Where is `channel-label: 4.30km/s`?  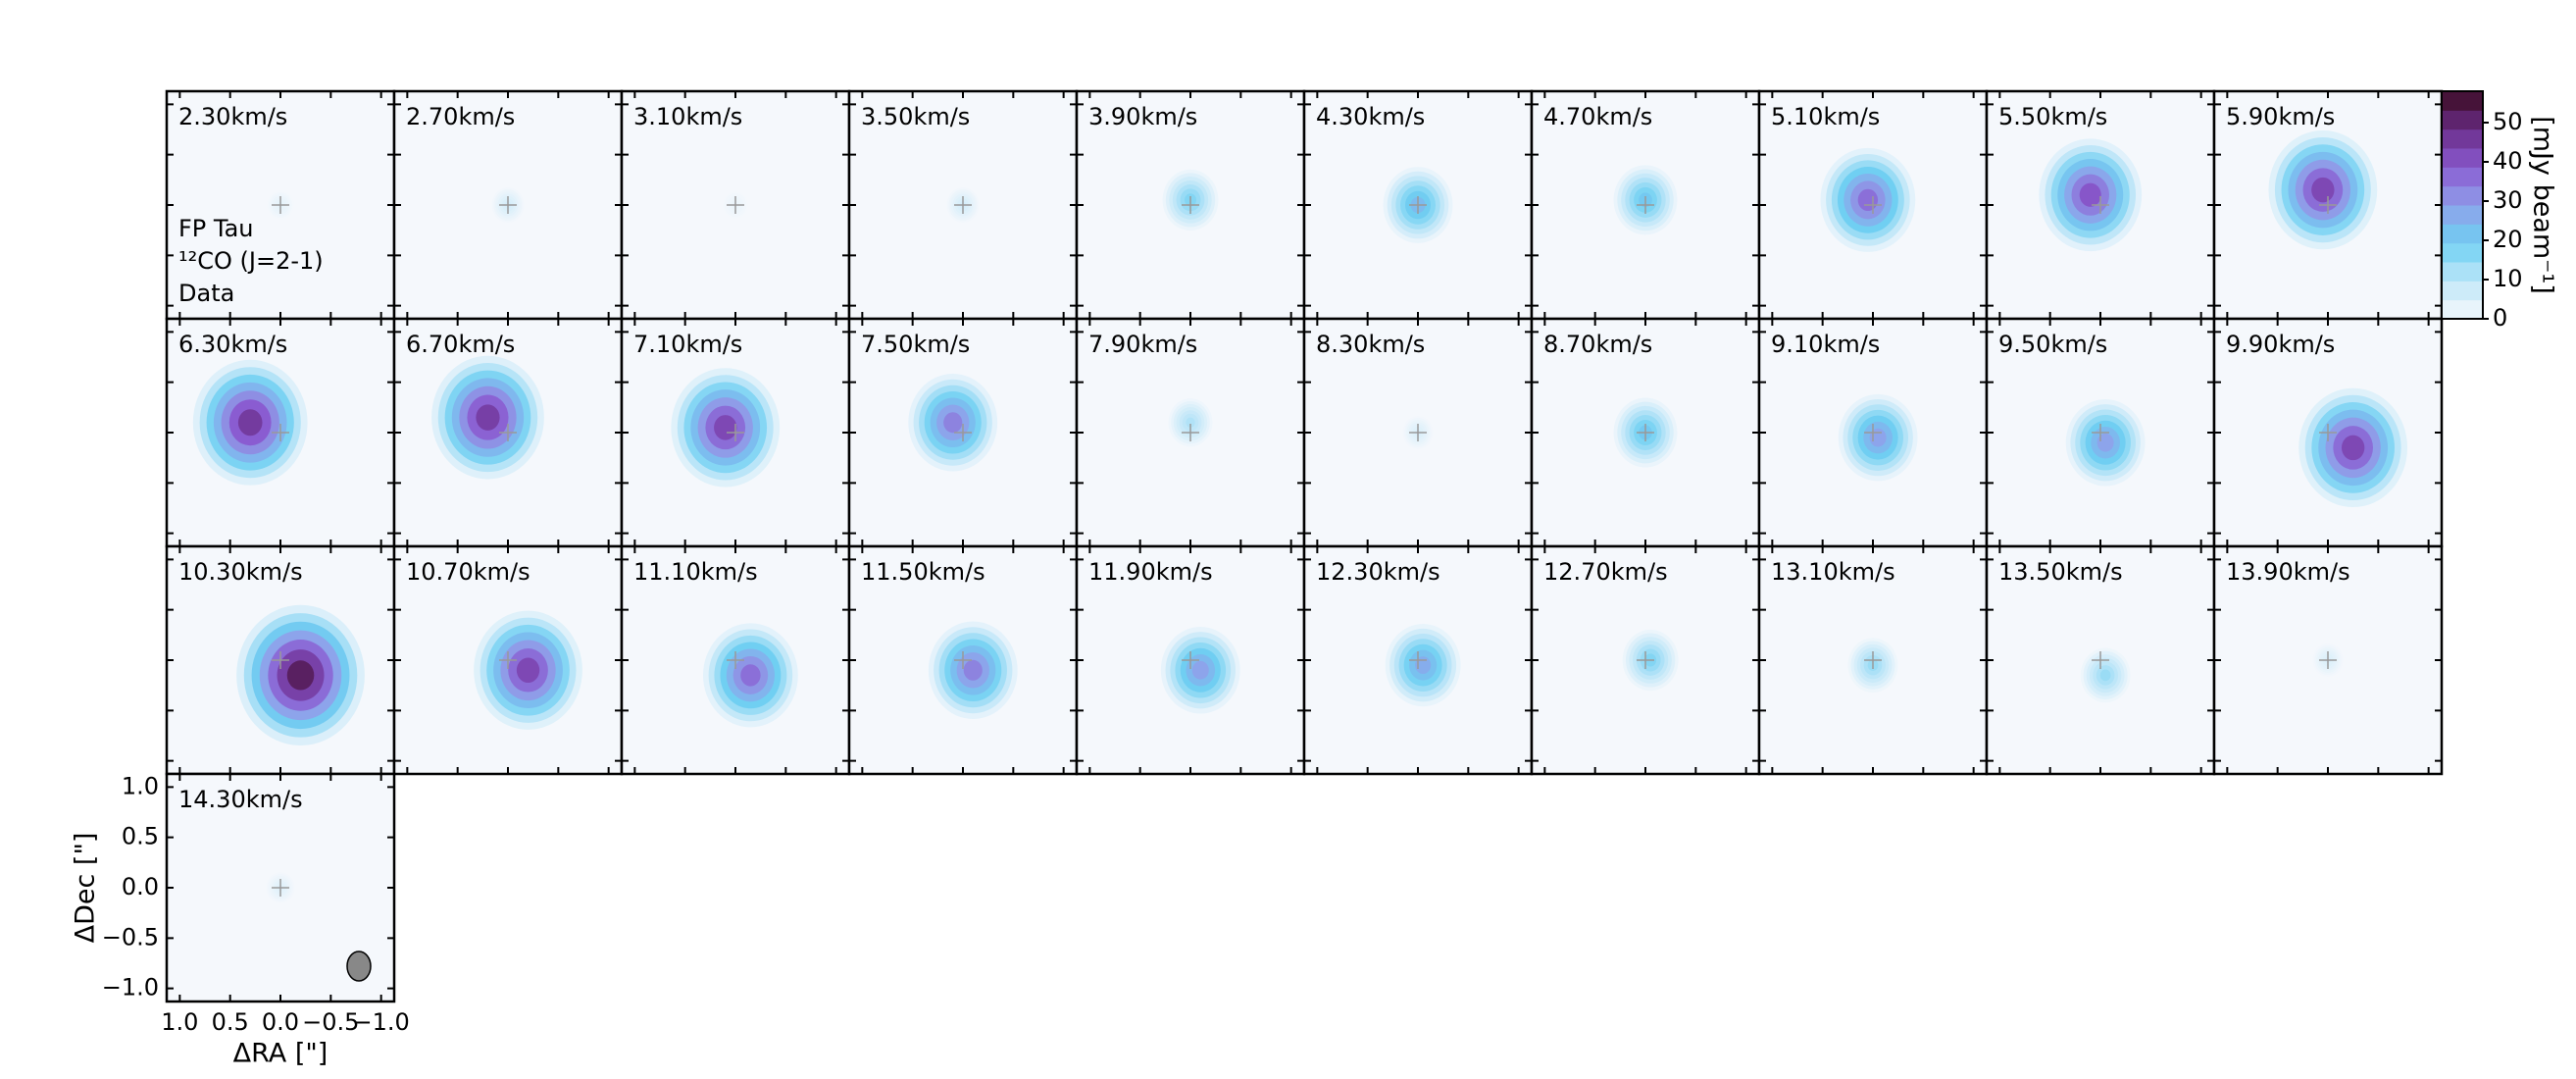 channel-label: 4.30km/s is located at coordinates (1370, 116).